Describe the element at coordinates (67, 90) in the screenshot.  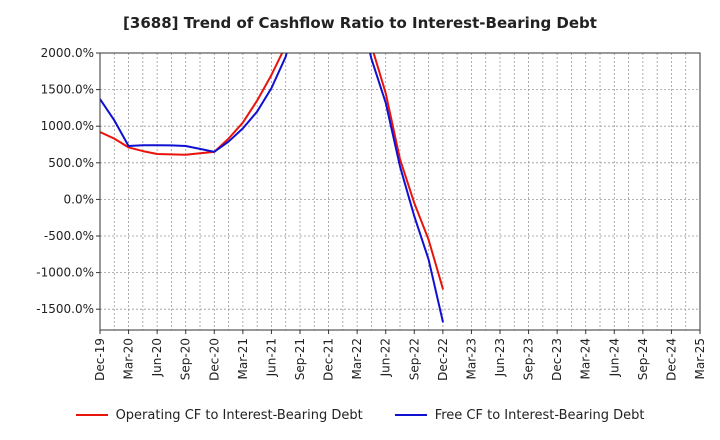
I see `y-tick-label: 1500.0%` at that location.